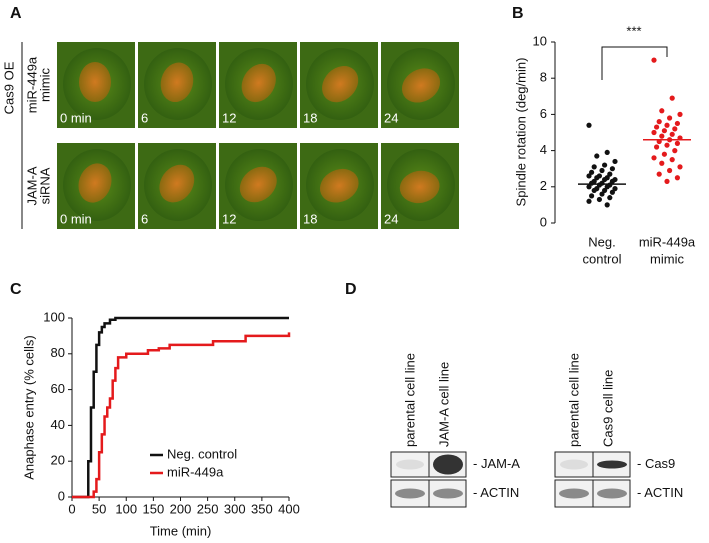 The image size is (709, 543). Describe the element at coordinates (195, 471) in the screenshot. I see `legend-label: miR-449a` at that location.